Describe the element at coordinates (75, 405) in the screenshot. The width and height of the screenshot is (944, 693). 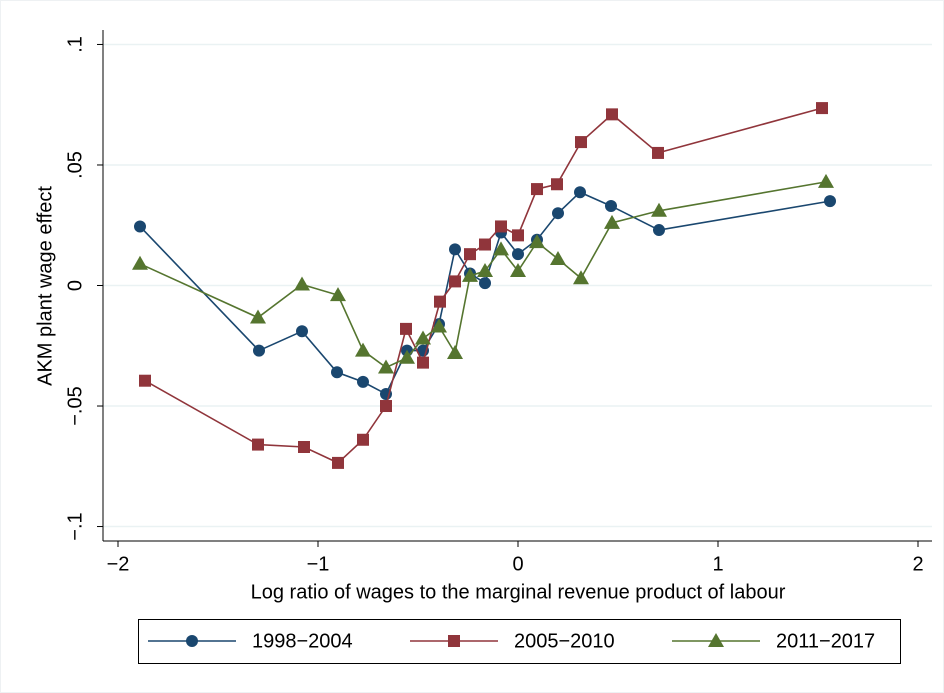
I see `y-tick-label: −.05` at that location.